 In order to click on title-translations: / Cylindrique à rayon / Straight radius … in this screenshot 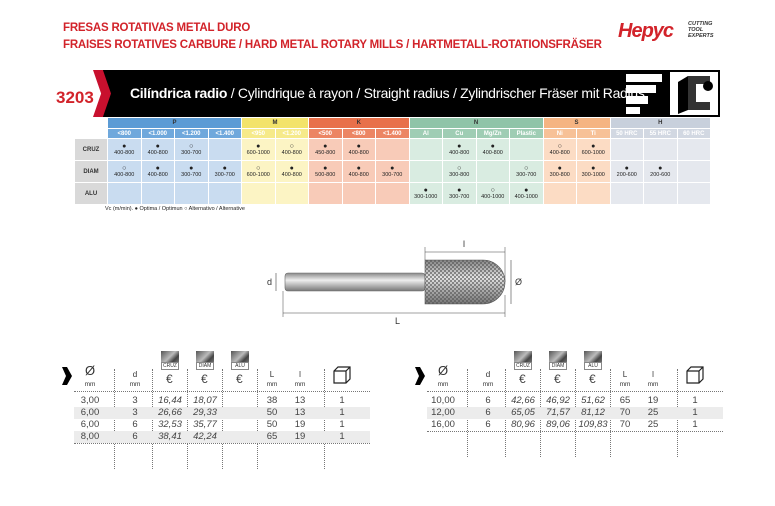, I will do `click(436, 93)`.